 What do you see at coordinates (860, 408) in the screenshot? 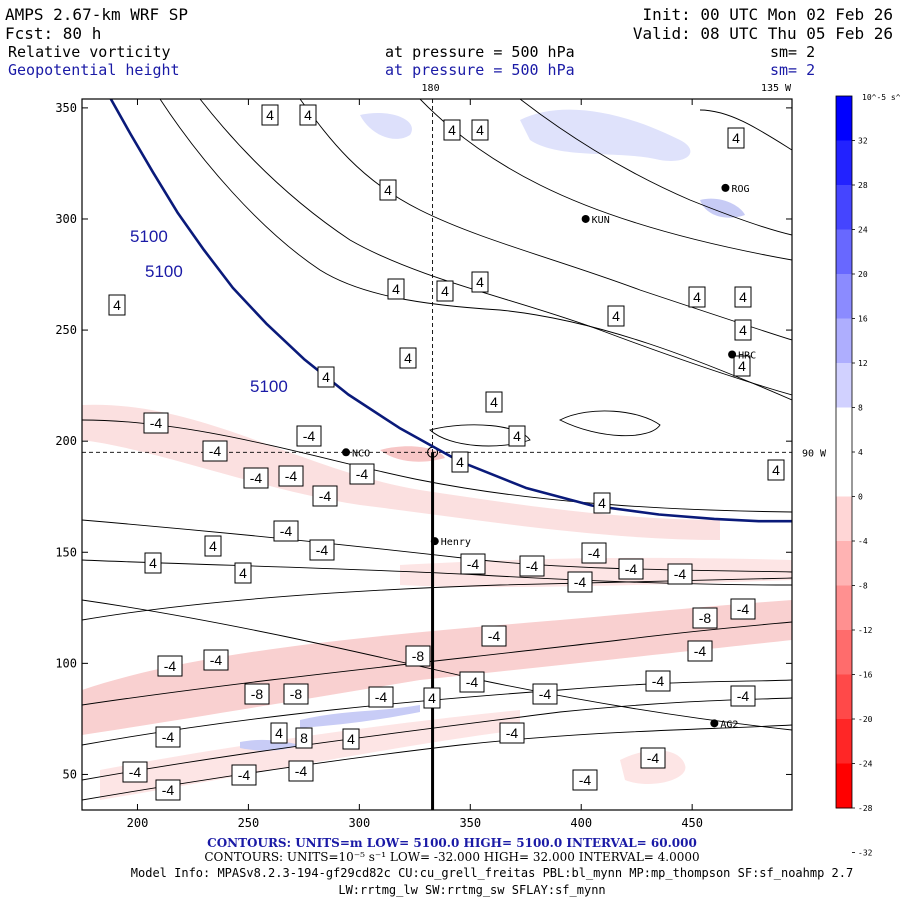
I see `colorbar-label: 8` at bounding box center [860, 408].